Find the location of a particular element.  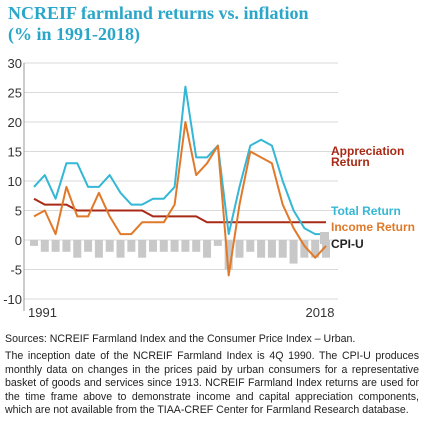

x-tick-label: 2018 is located at coordinates (320, 312).